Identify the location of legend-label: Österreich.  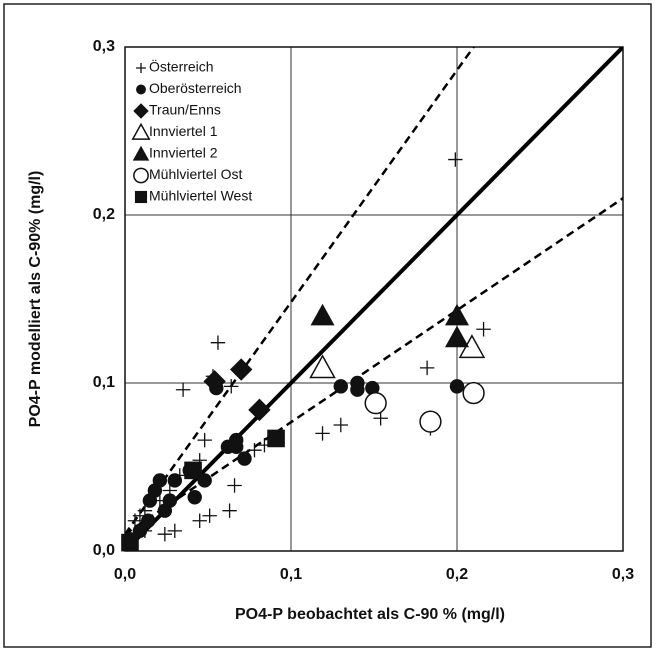
(181, 66).